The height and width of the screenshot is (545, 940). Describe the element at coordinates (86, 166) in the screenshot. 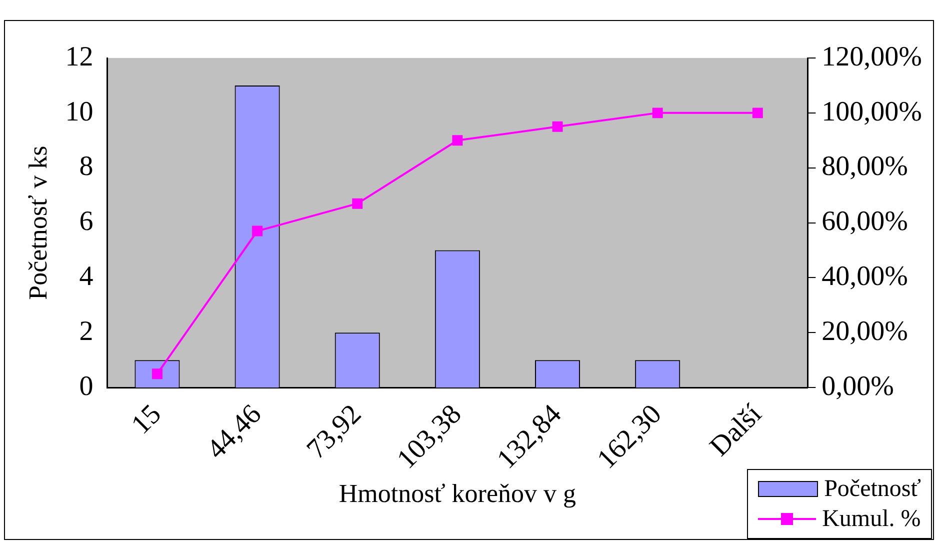

I see `y-tick-label: 8` at that location.